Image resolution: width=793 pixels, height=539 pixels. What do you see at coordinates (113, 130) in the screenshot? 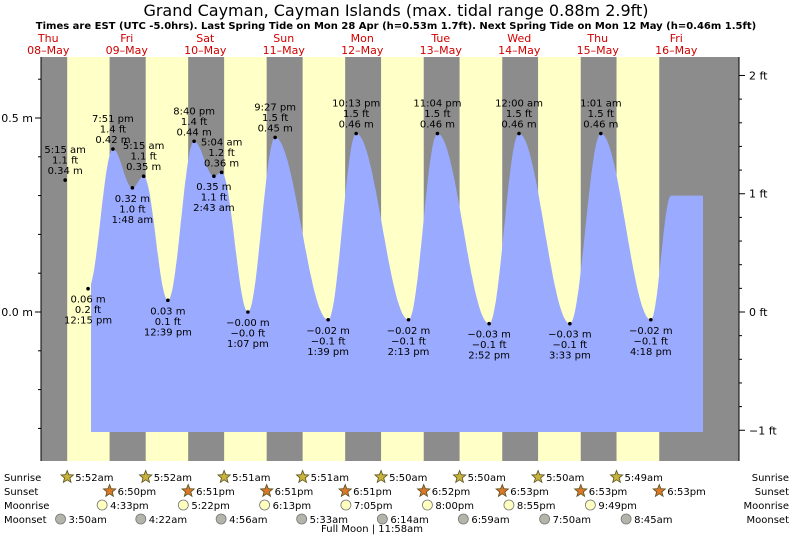
I see `tide-label: 1.4 ft` at bounding box center [113, 130].